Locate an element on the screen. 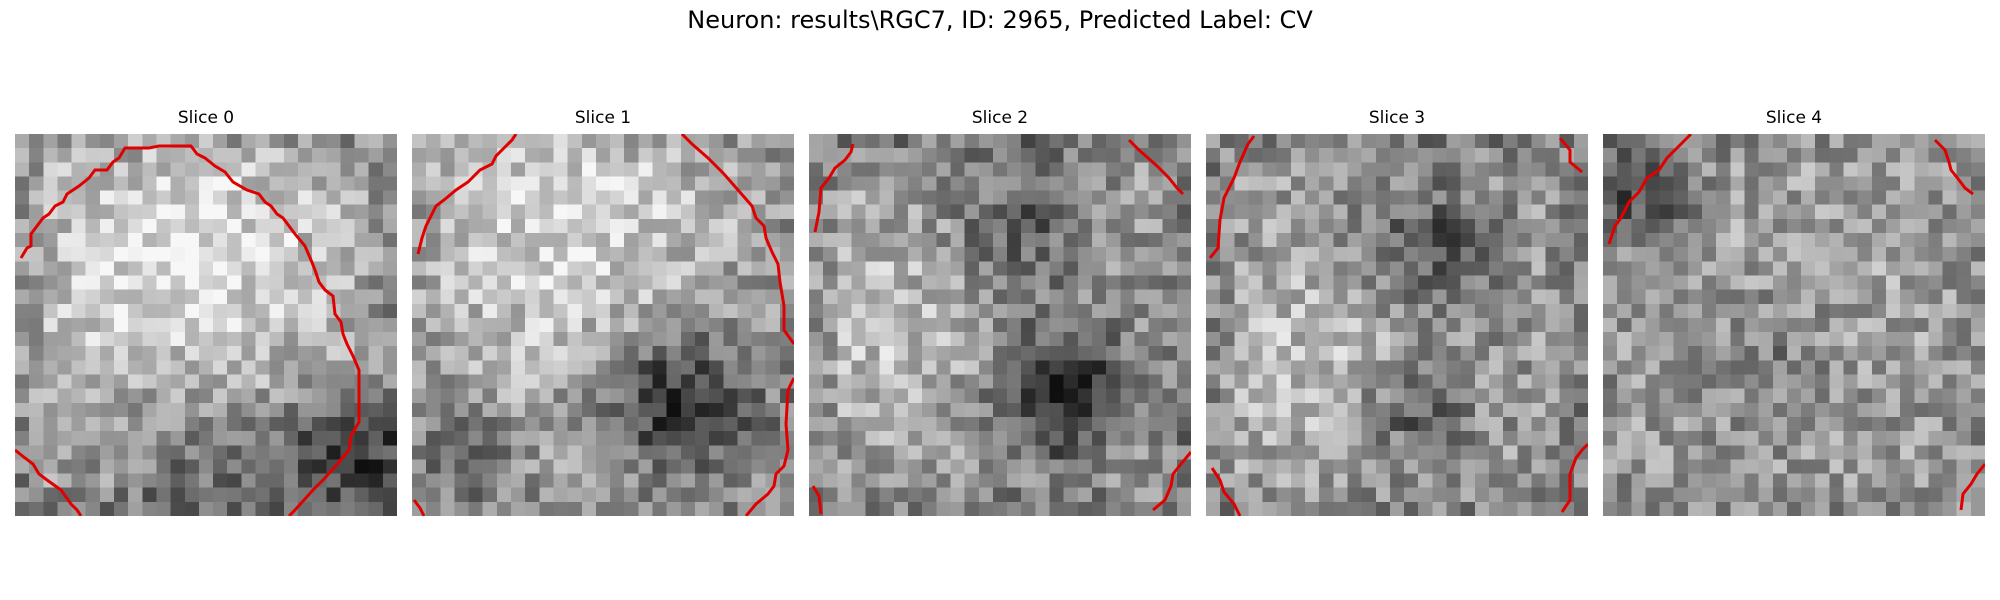  slice-2-image is located at coordinates (1000, 325).